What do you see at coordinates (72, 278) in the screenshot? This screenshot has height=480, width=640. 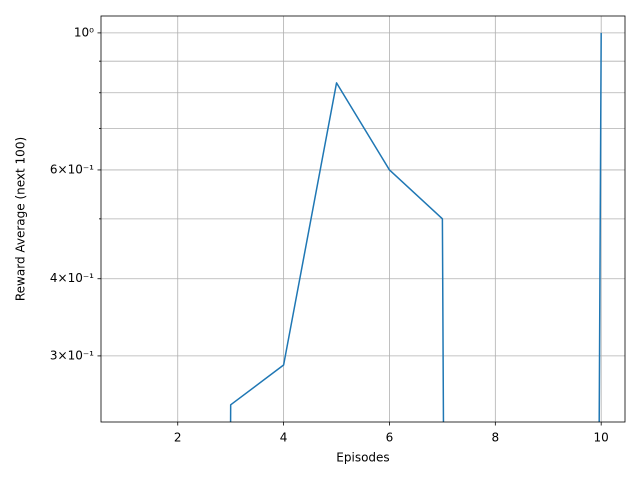 I see `y-tick-label: 4×10⁻¹` at bounding box center [72, 278].